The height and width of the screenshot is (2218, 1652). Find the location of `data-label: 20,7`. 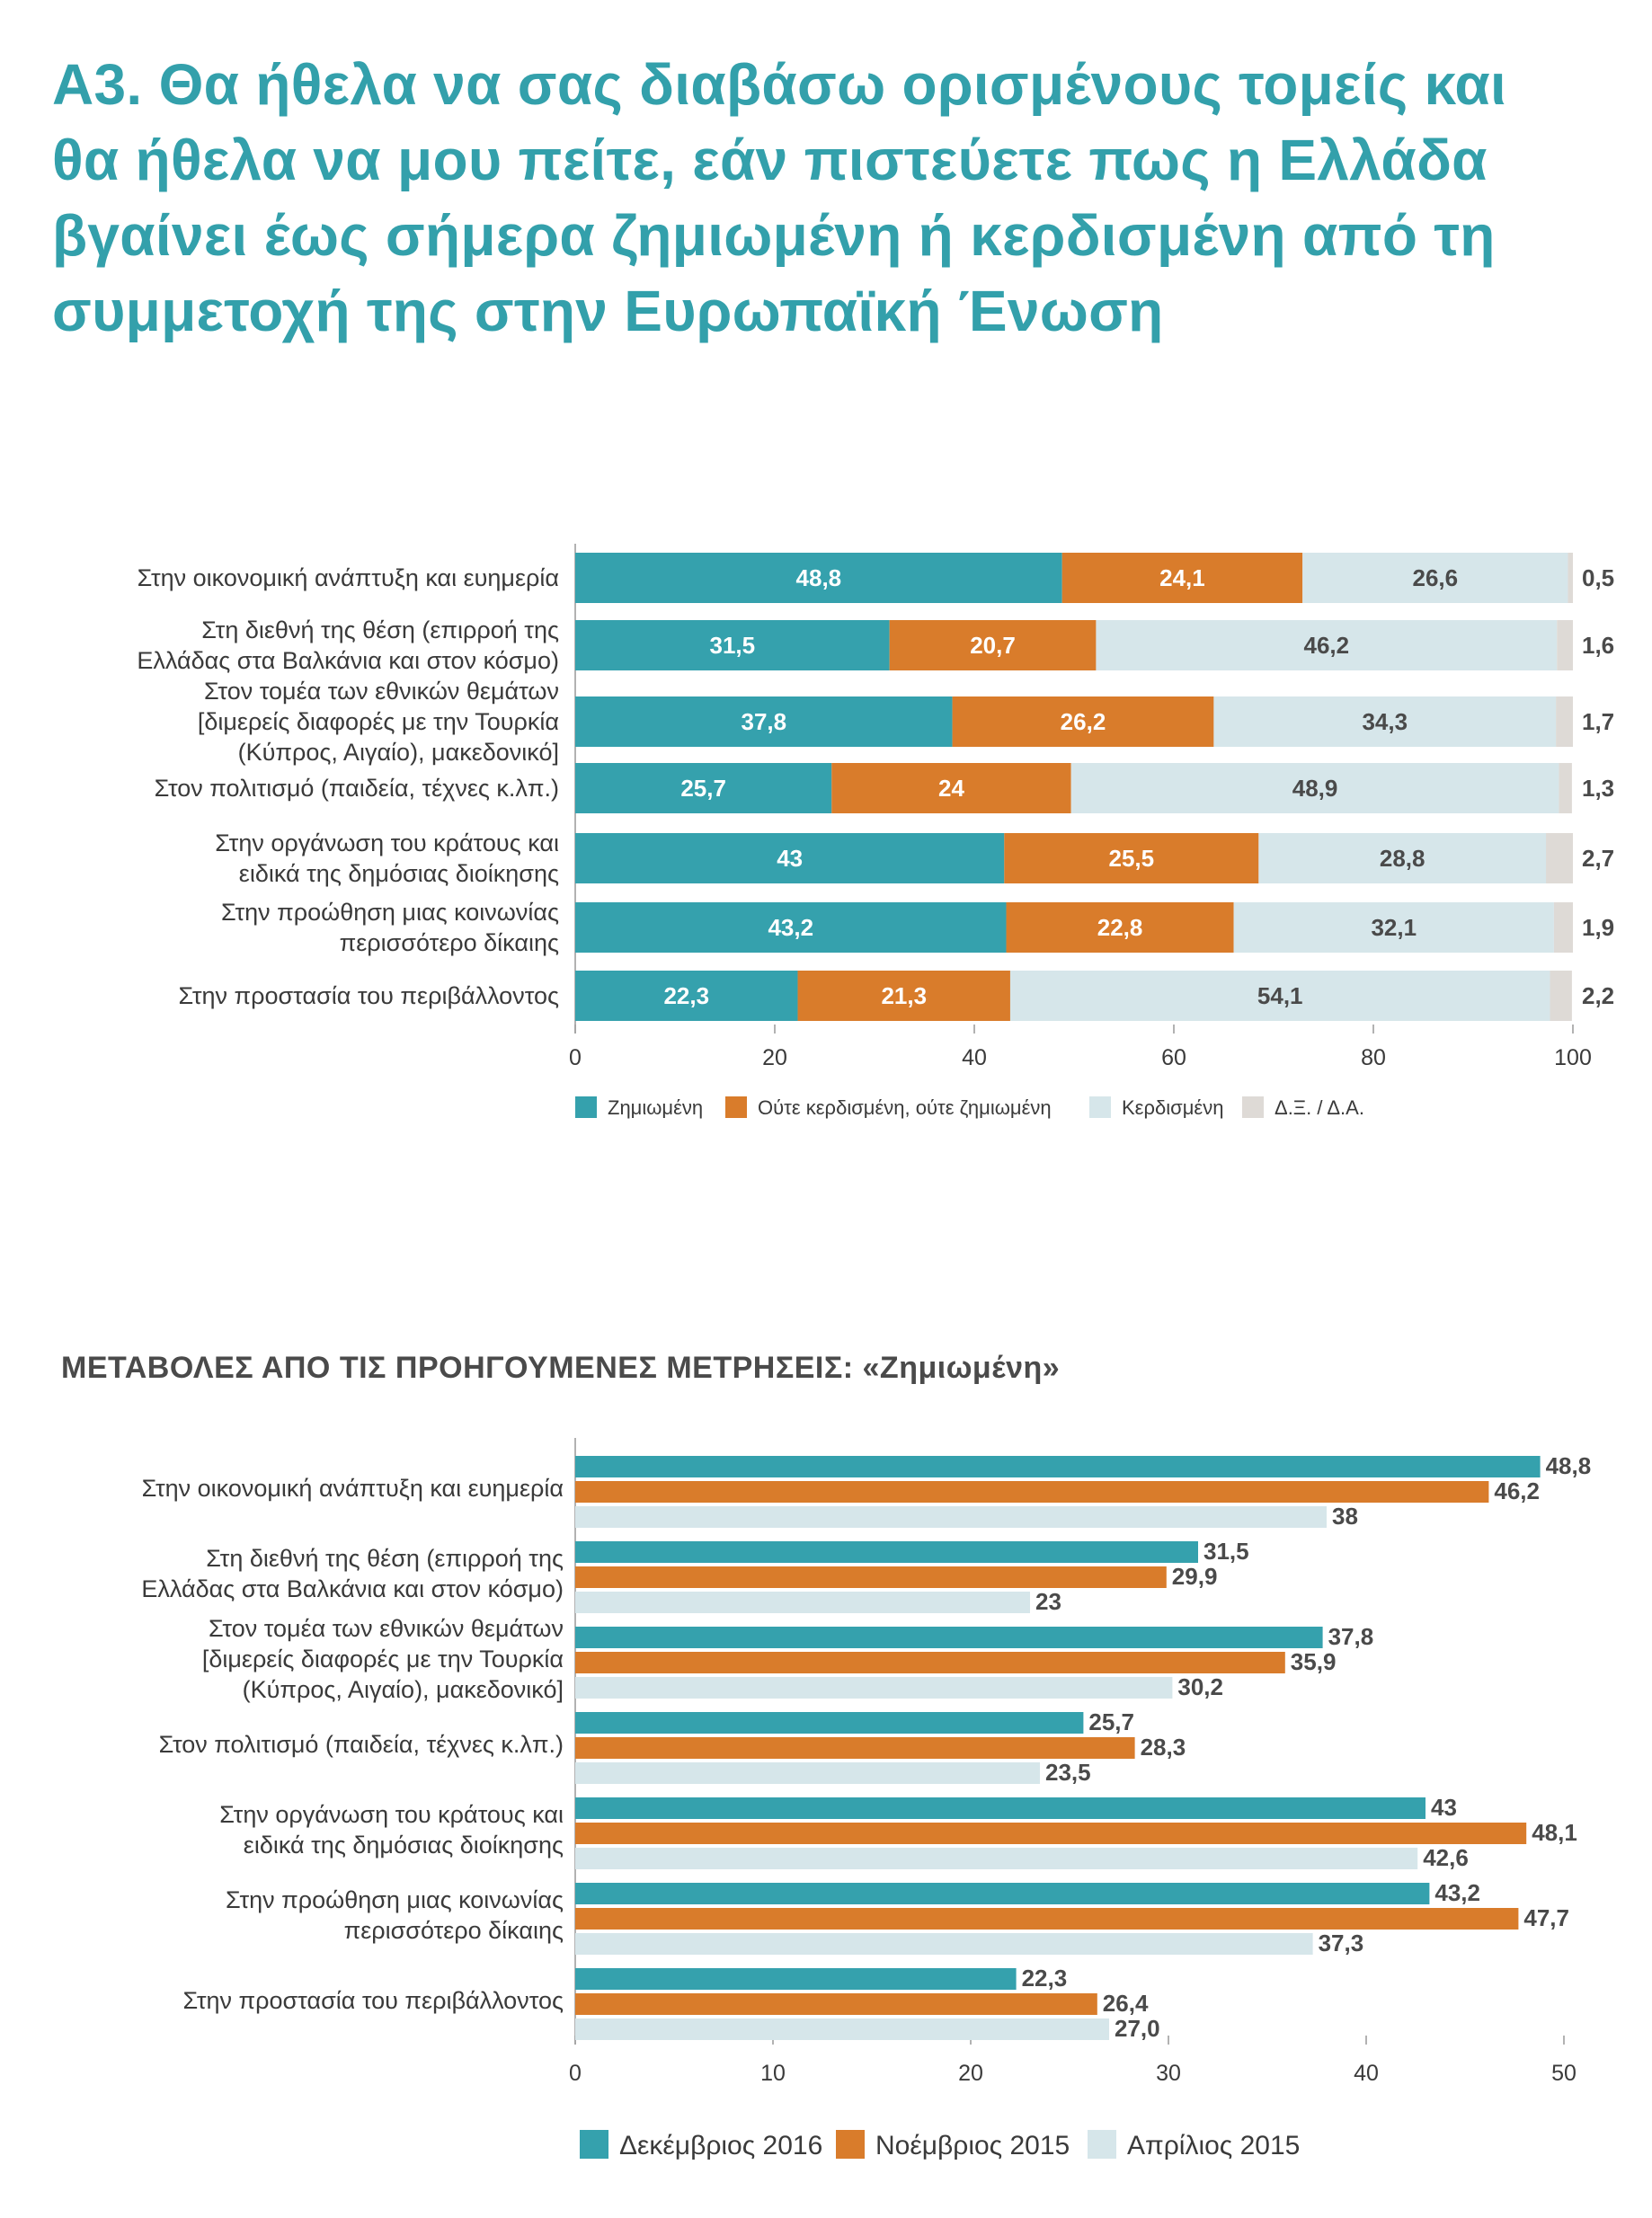

data-label: 20,7 is located at coordinates (993, 645).